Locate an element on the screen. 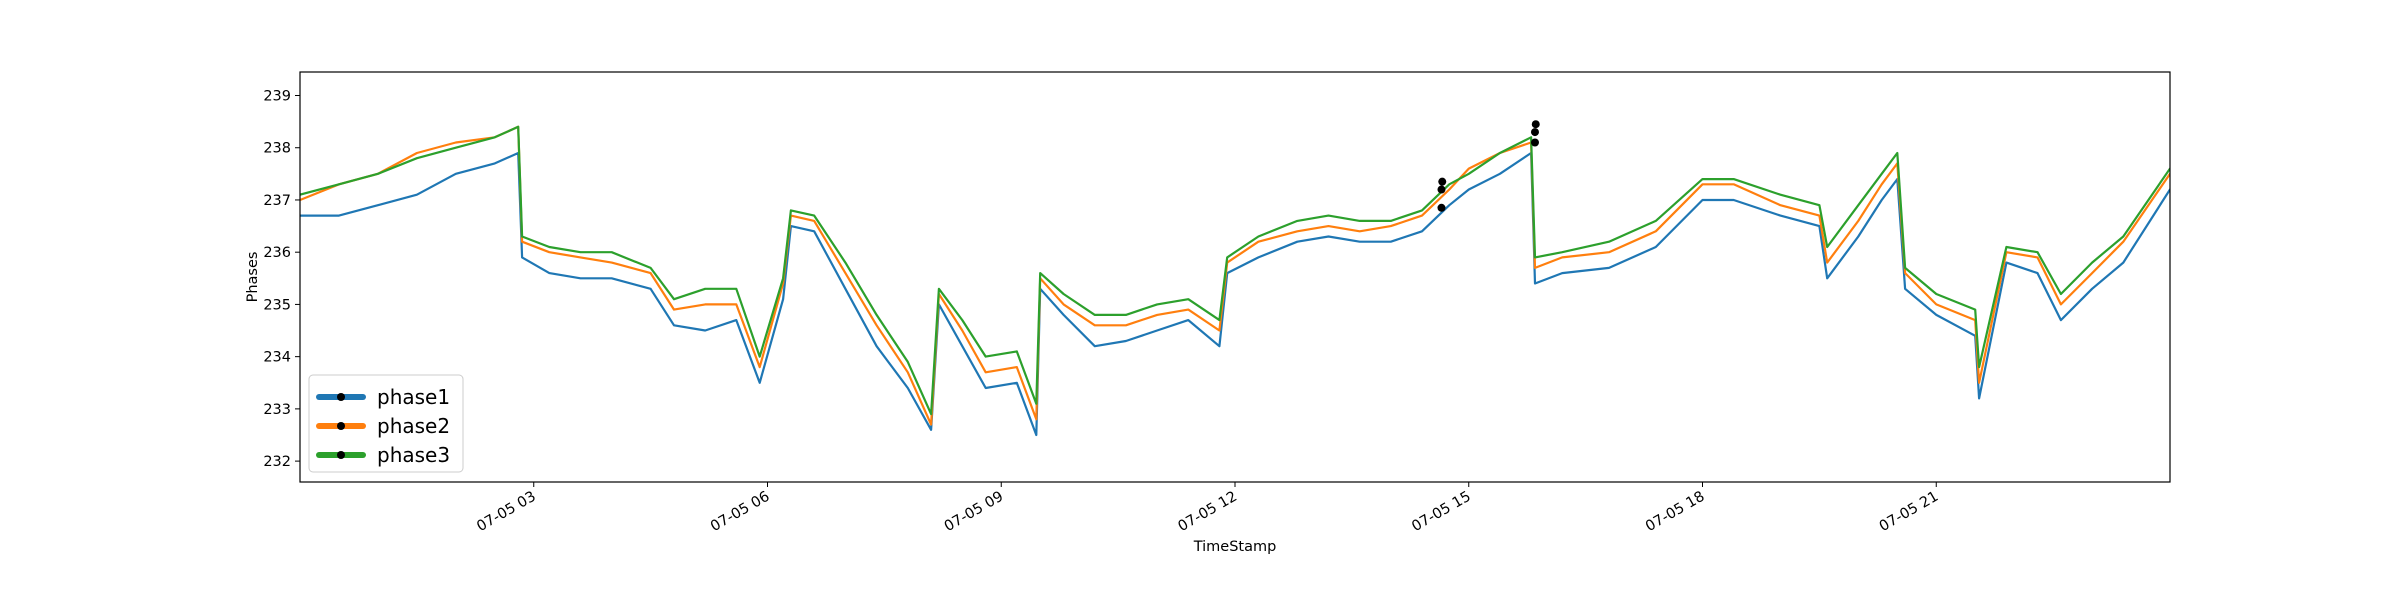  y-tick-label: 237 is located at coordinates (277, 201).